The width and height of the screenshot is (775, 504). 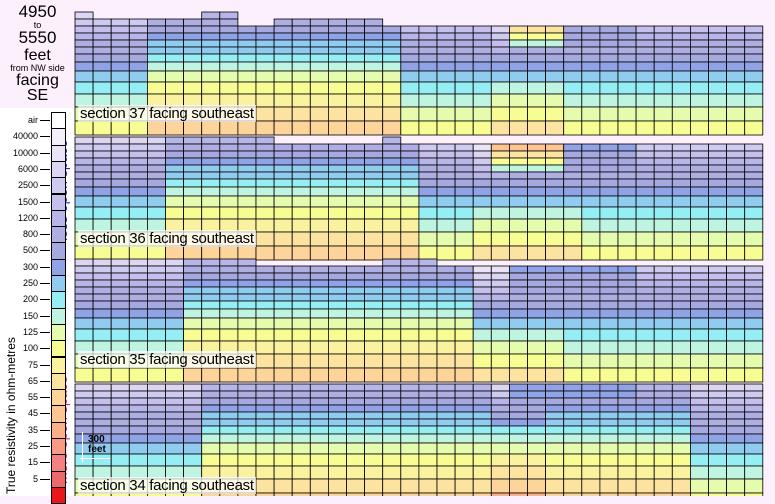 I want to click on scale-vertical-arrow-icon, so click(x=82, y=447).